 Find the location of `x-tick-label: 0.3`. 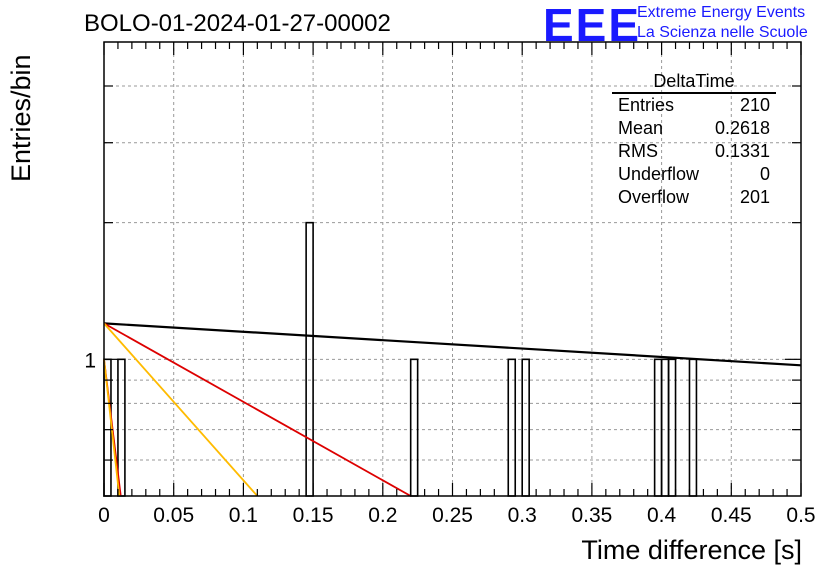

x-tick-label: 0.3 is located at coordinates (522, 515).